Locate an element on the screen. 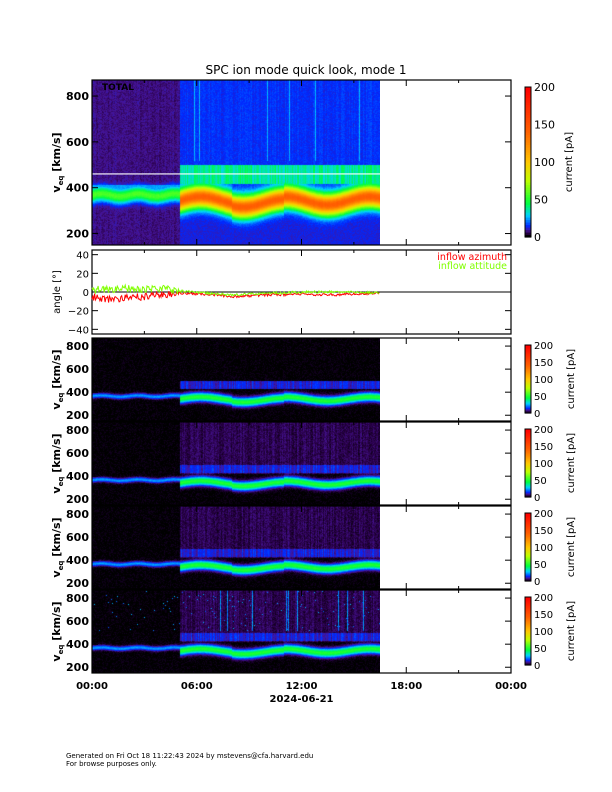 The width and height of the screenshot is (612, 792). ylabel-sub: eq is located at coordinates (61, 482).